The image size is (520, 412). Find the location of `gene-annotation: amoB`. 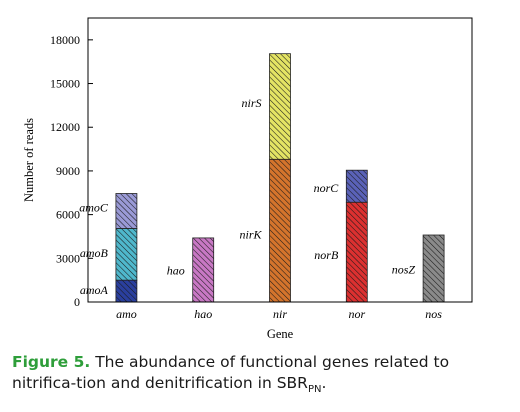

gene-annotation: amoB is located at coordinates (94, 253).